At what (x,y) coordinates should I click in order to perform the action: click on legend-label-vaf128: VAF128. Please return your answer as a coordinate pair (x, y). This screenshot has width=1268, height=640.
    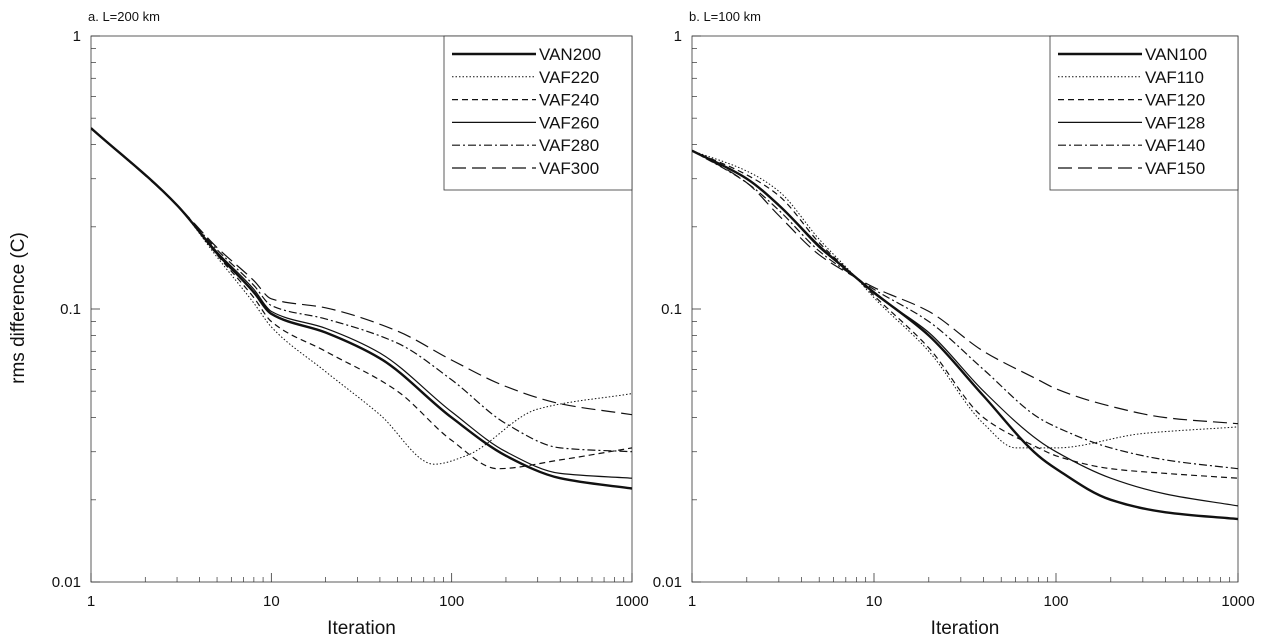
    Looking at the image, I should click on (1175, 122).